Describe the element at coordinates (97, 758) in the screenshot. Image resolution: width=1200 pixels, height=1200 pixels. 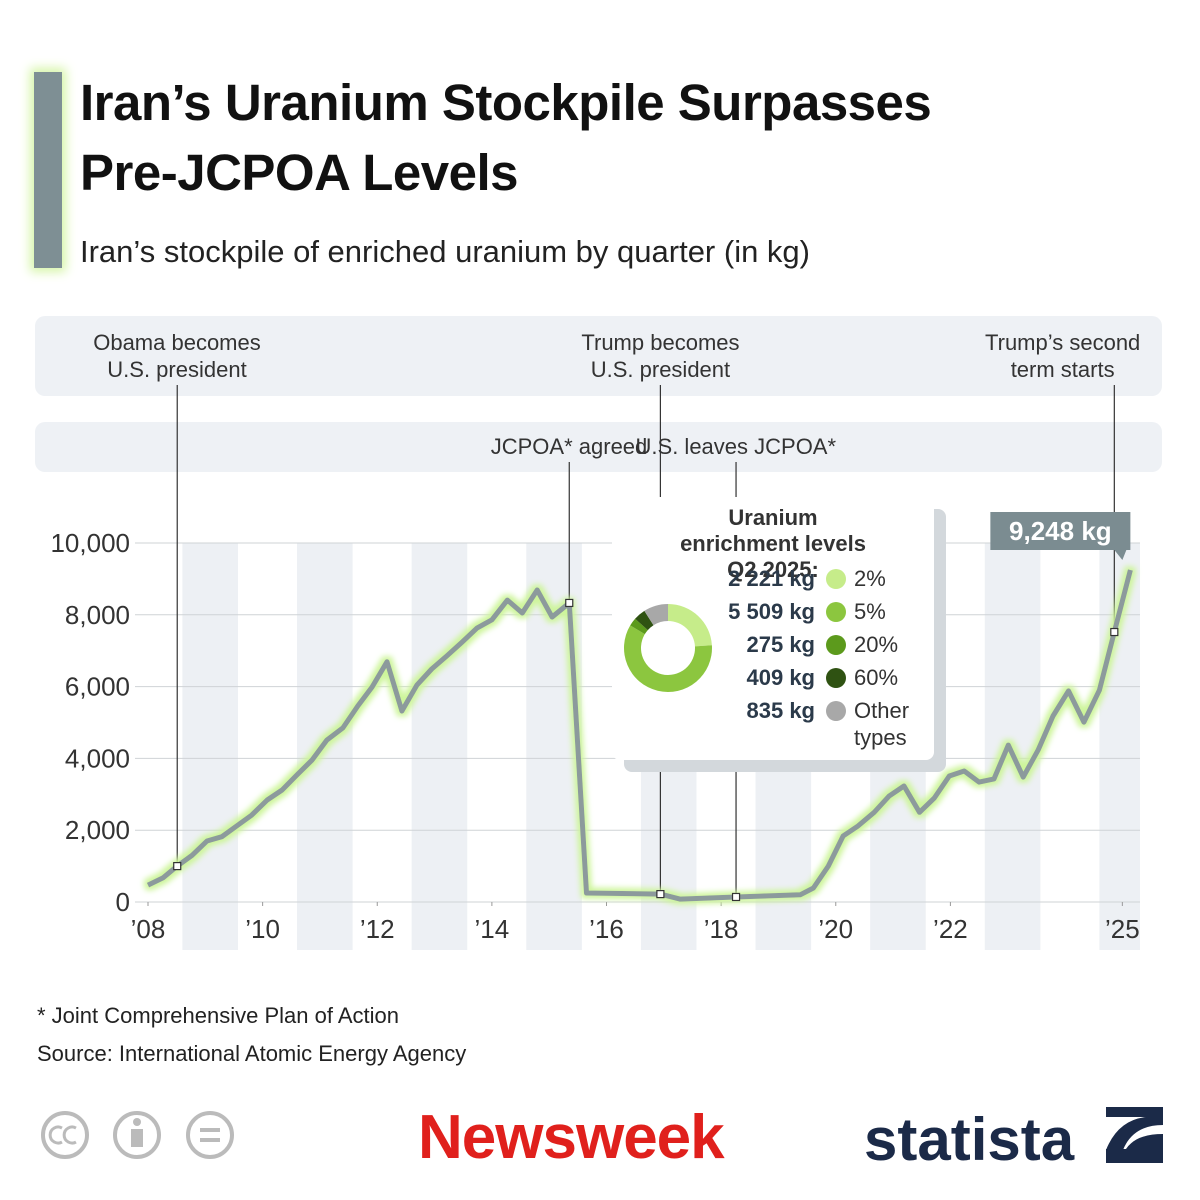
I see `y-tick-label: 4,000` at that location.